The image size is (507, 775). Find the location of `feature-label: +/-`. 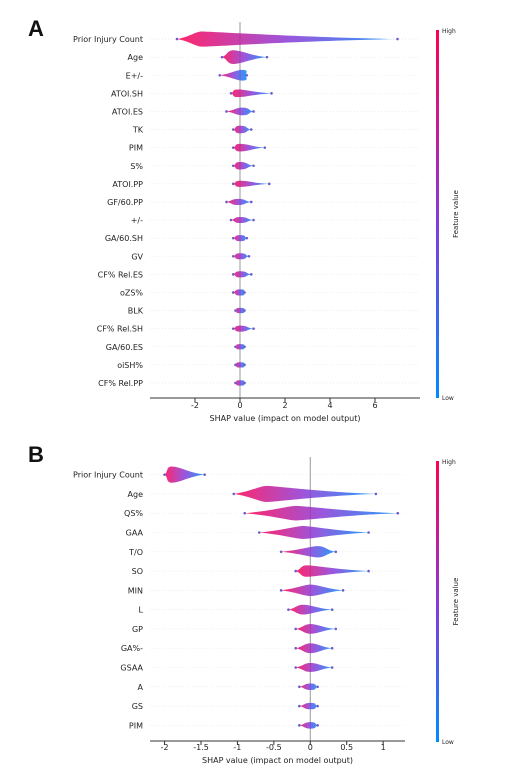

feature-label: +/- is located at coordinates (137, 220).